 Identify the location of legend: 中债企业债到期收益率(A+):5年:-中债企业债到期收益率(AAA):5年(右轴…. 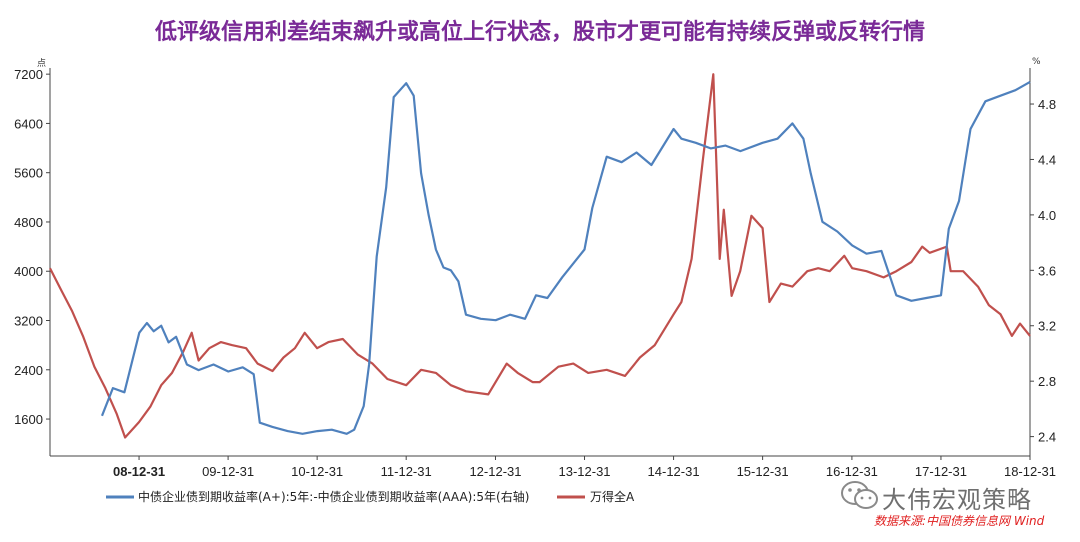
(370, 496).